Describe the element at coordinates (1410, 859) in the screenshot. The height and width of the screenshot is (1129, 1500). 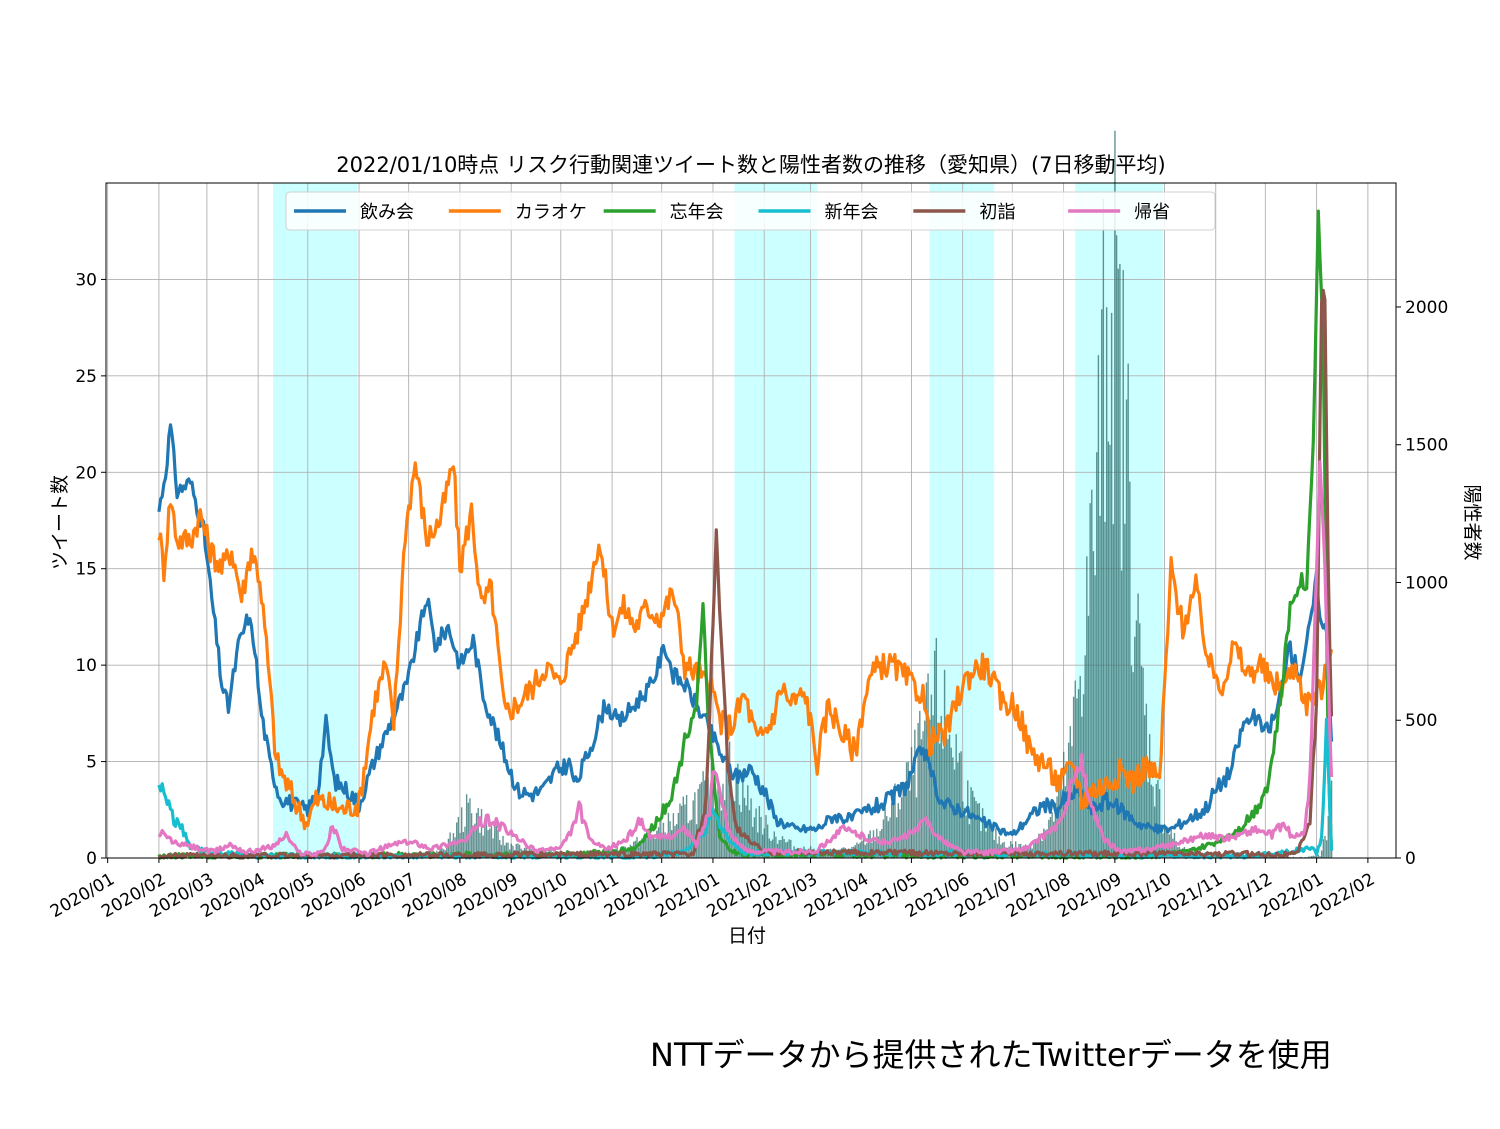
I see `y-right-tick-label: 0` at that location.